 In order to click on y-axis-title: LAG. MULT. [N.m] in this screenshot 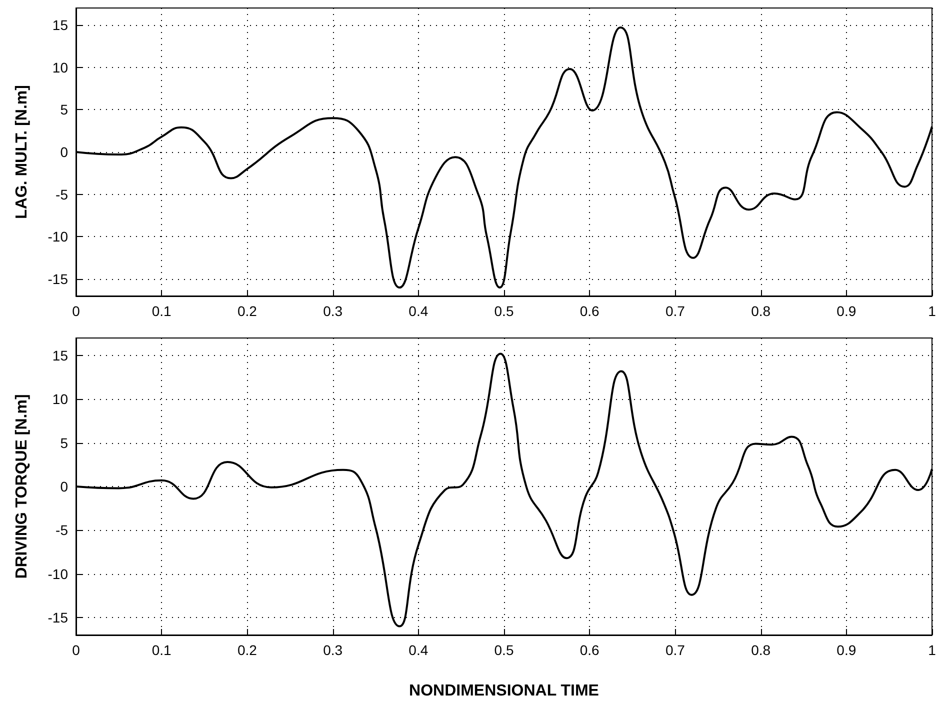, I will do `click(22, 152)`.